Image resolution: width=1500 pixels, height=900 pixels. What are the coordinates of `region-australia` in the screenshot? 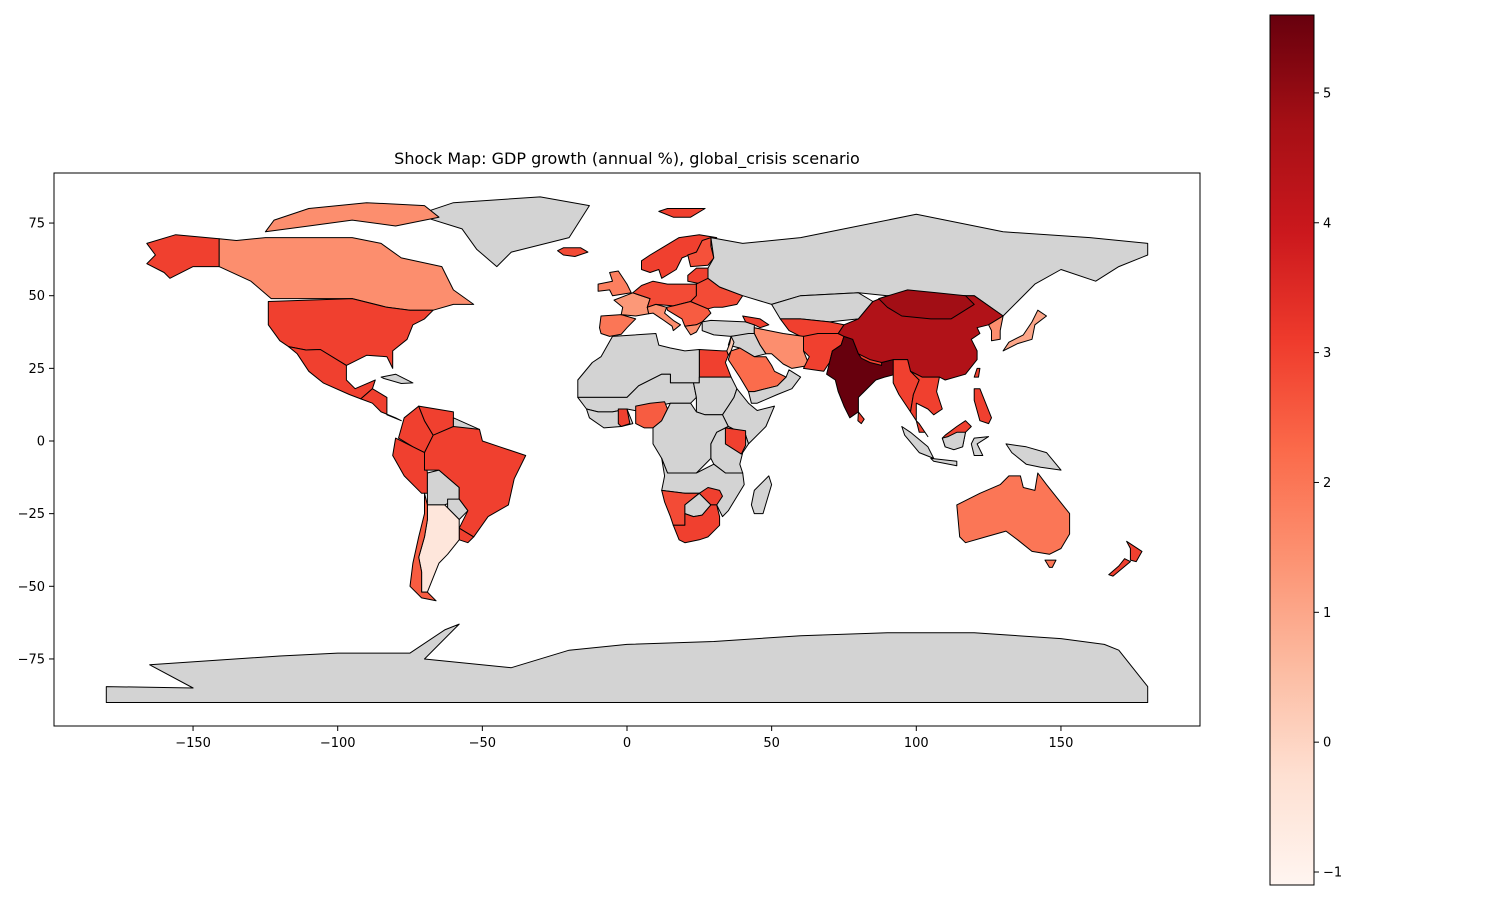 It's located at (1013, 513).